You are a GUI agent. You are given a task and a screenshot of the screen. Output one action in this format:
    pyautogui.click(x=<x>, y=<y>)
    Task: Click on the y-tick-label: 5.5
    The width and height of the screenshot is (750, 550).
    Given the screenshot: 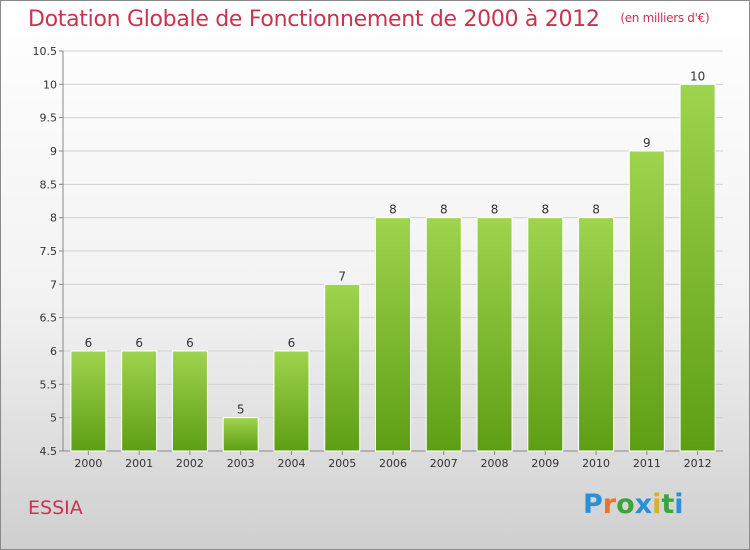 What is the action you would take?
    pyautogui.click(x=49, y=384)
    